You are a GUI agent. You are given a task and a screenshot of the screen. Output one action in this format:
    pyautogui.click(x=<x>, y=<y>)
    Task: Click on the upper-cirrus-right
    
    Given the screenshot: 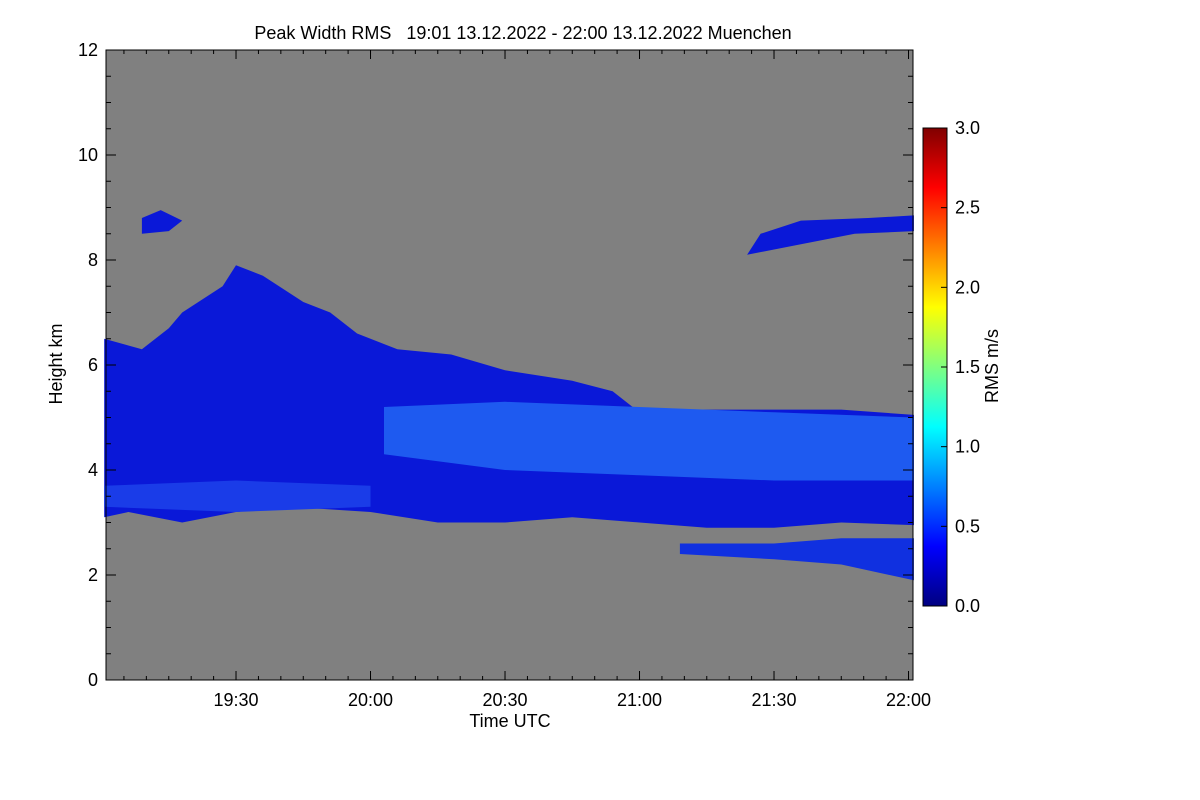 What is the action you would take?
    pyautogui.click(x=830, y=235)
    